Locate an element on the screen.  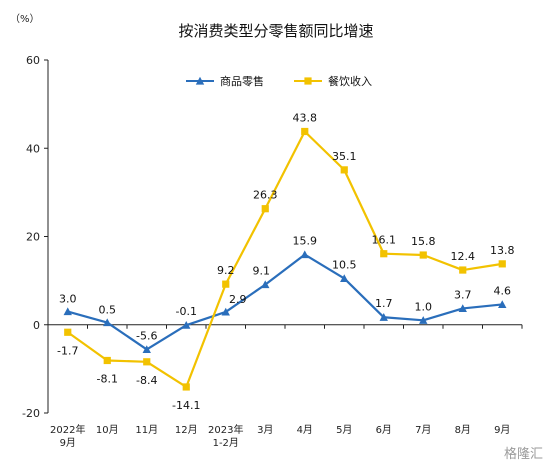
x-tick-label: 11月 is located at coordinates (146, 430).